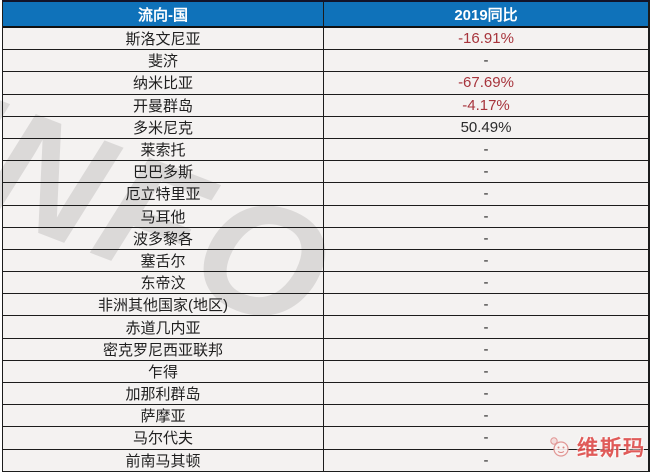  Describe the element at coordinates (325, 39) in the screenshot. I see `table-row: 斯洛文尼亚 -16.91%` at that location.